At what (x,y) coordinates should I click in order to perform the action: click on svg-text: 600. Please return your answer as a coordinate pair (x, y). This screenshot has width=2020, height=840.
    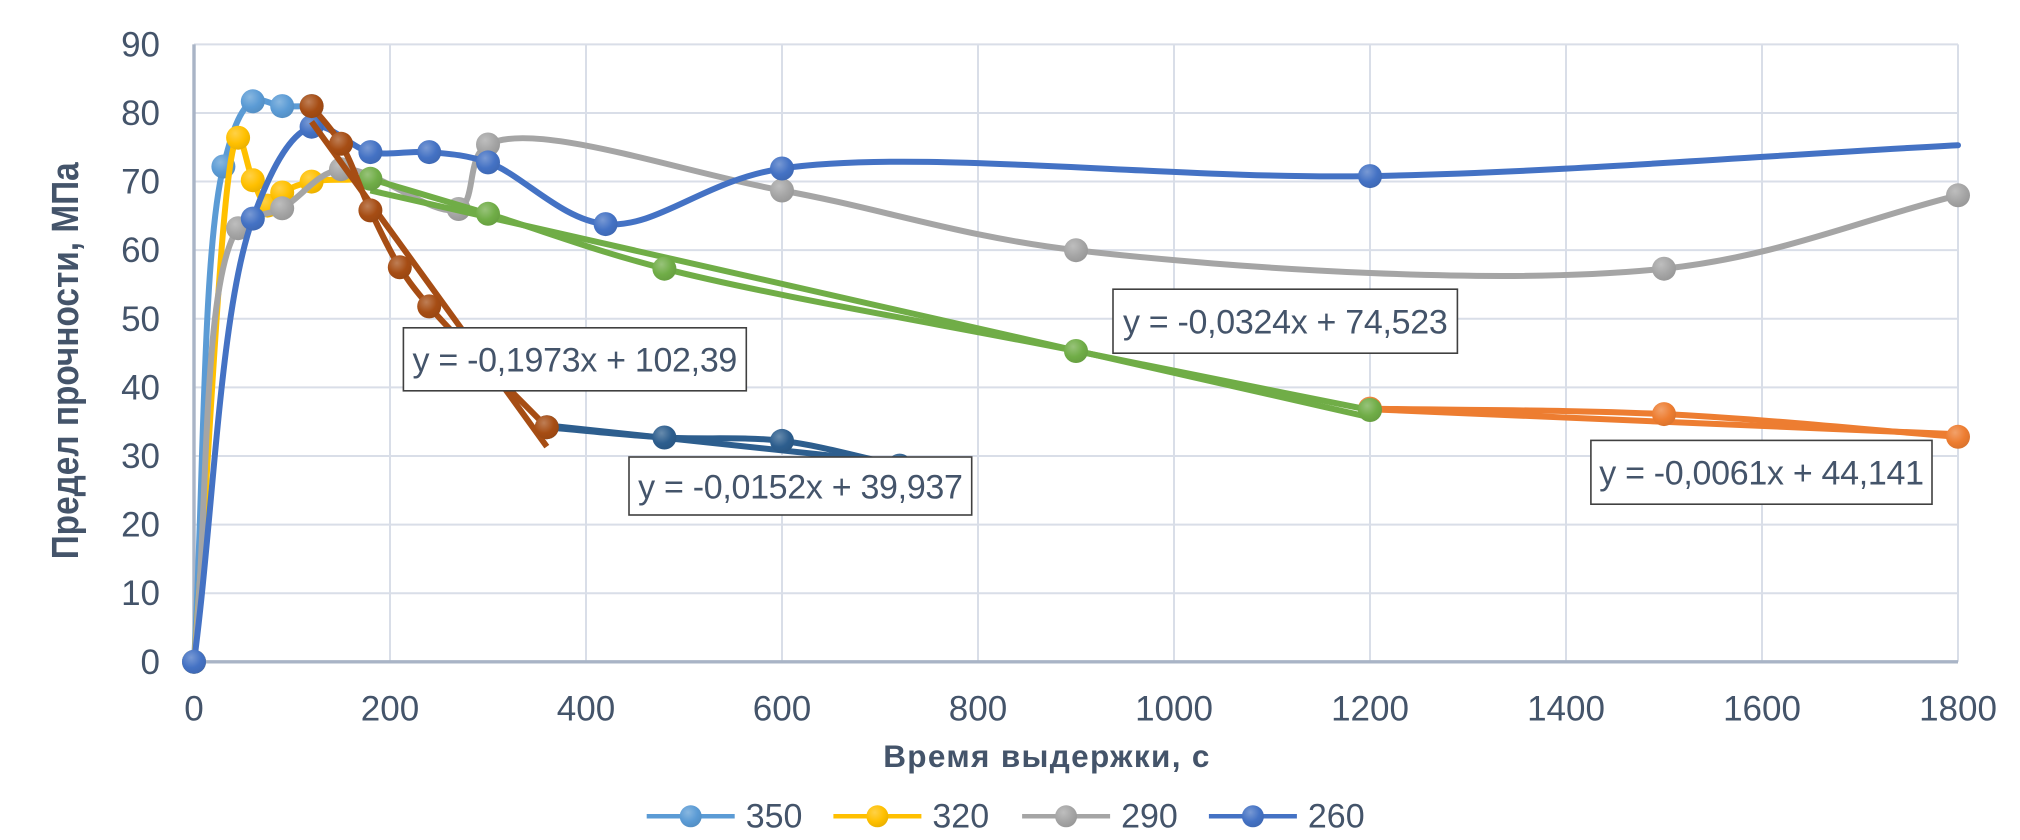
    Looking at the image, I should click on (782, 709).